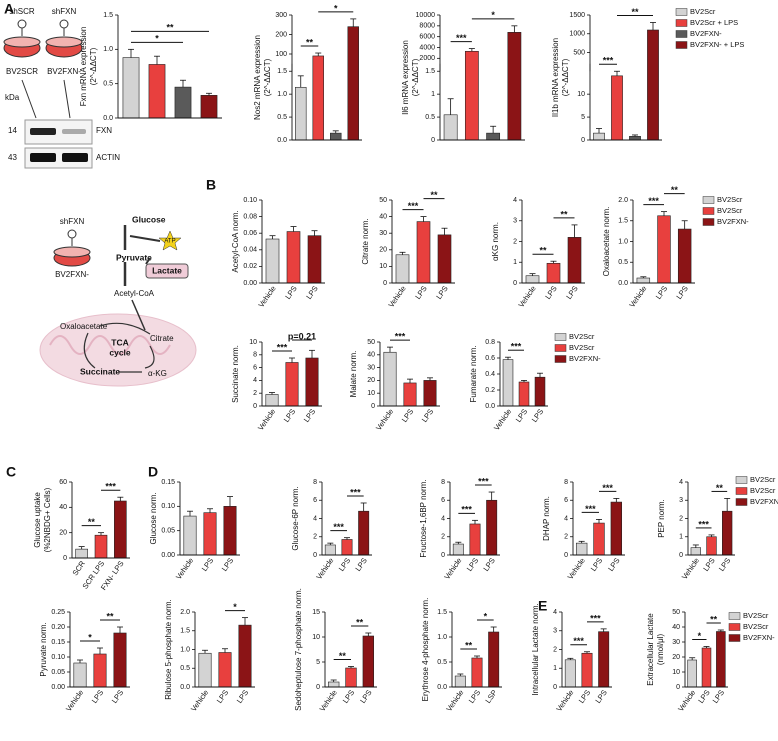 The height and width of the screenshot is (741, 778). What do you see at coordinates (63, 507) in the screenshot?
I see `y-tick-label: 40` at bounding box center [63, 507].